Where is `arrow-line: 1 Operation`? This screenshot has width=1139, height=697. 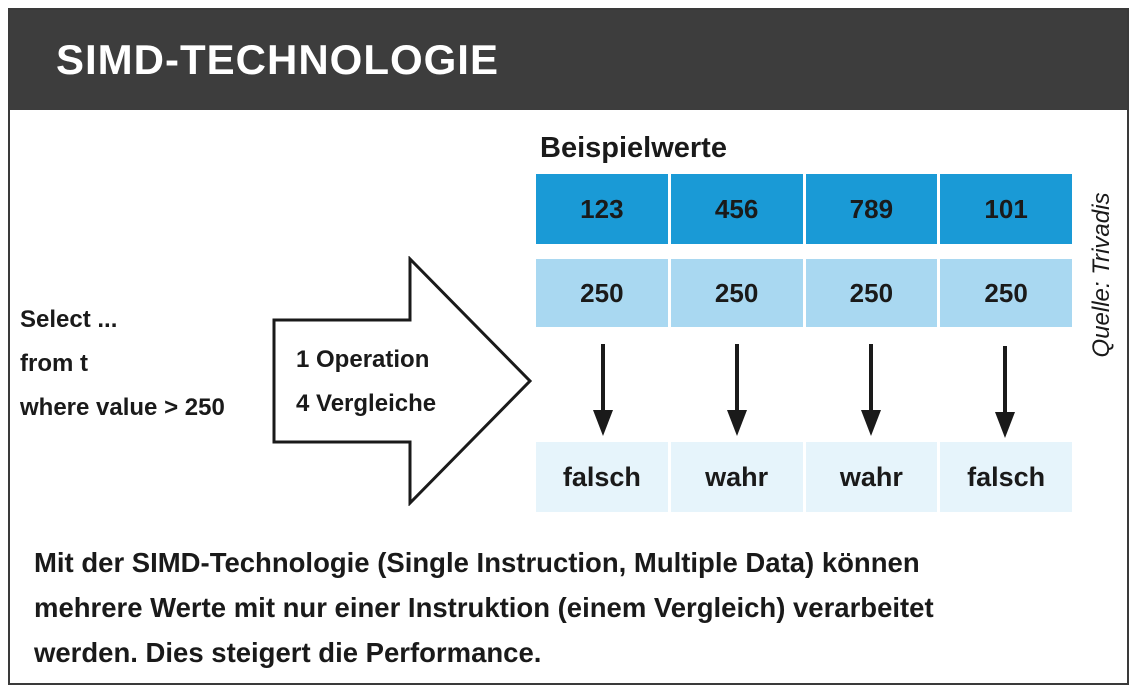 arrow-line: 1 Operation is located at coordinates (363, 359).